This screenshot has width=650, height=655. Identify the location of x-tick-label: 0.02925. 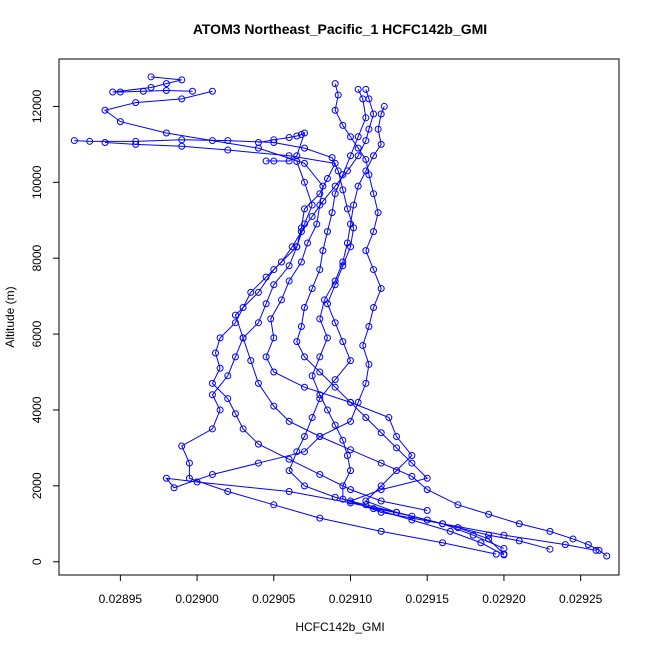
(581, 599).